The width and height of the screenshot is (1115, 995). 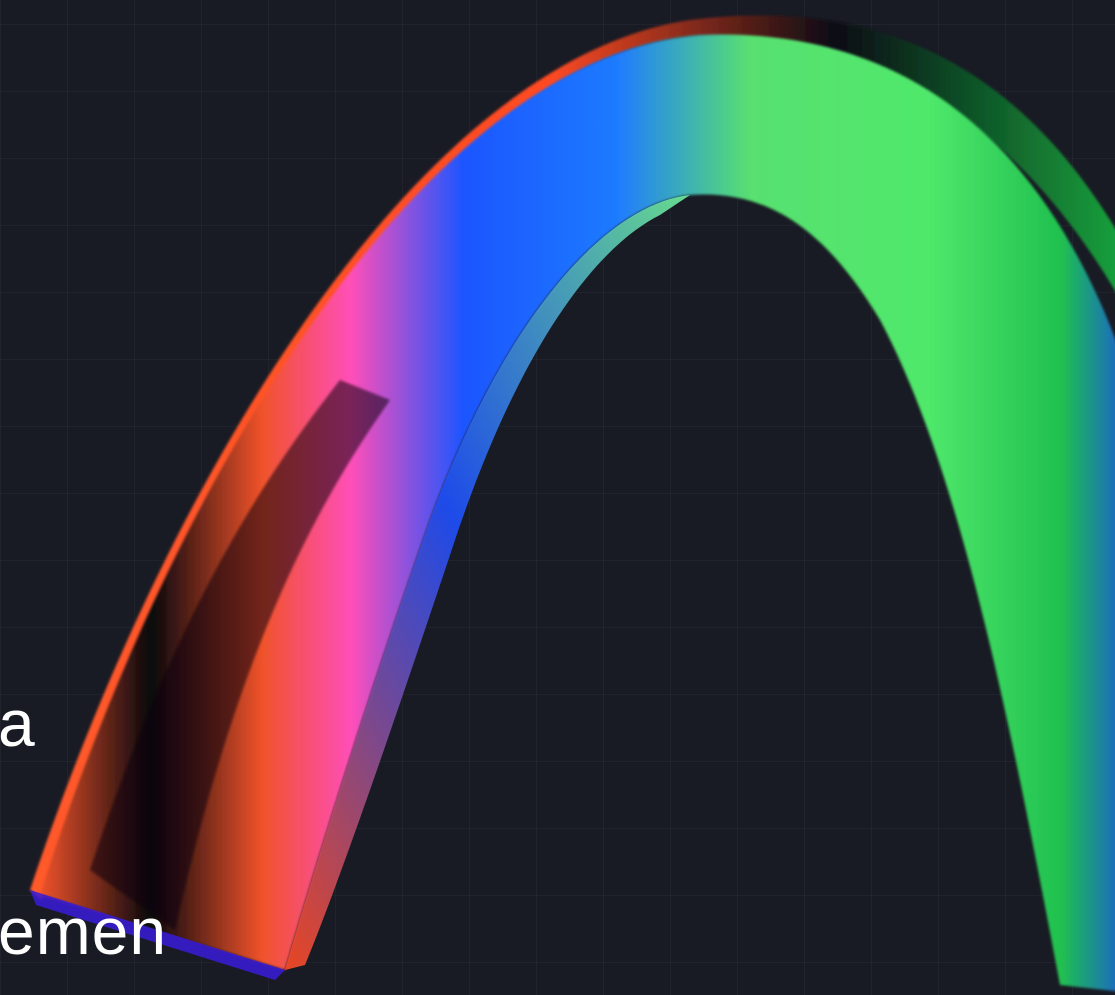 What do you see at coordinates (240, 655) in the screenshot?
I see `arch-shadow-streak` at bounding box center [240, 655].